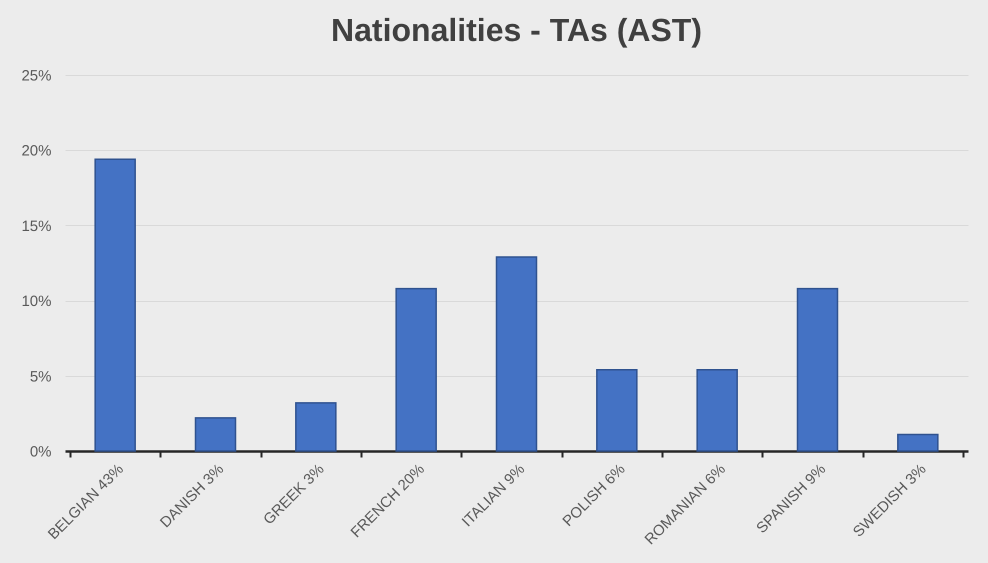 Image resolution: width=988 pixels, height=563 pixels. I want to click on y-tick-label: 10%, so click(36, 301).